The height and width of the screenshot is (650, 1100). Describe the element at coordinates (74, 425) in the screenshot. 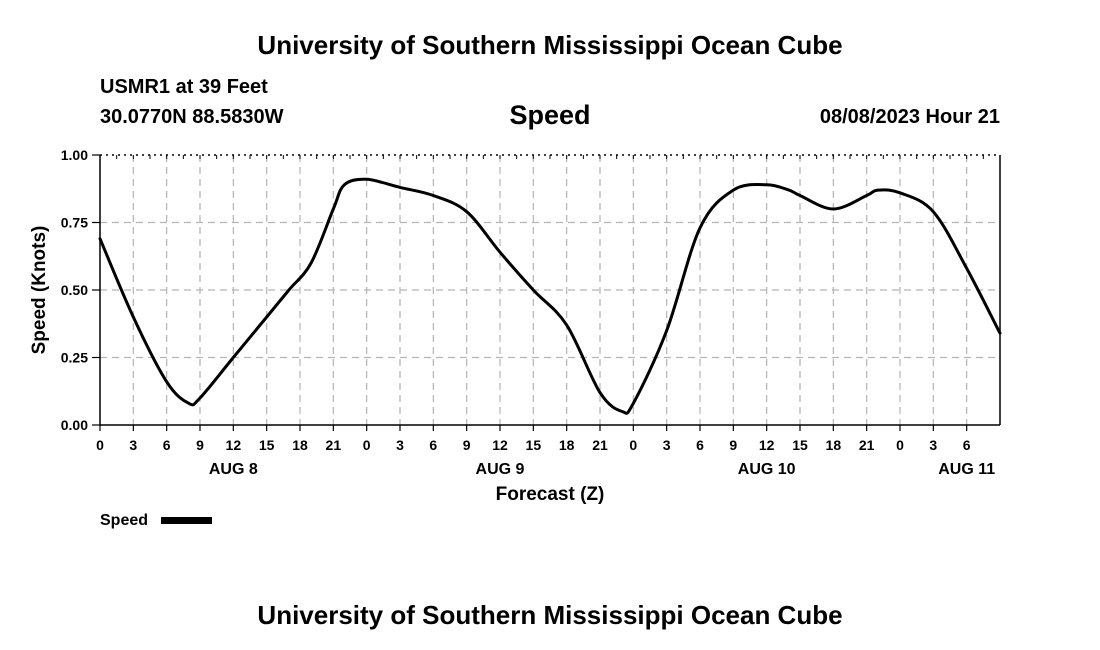

I see `y-tick-label: 0.00` at that location.